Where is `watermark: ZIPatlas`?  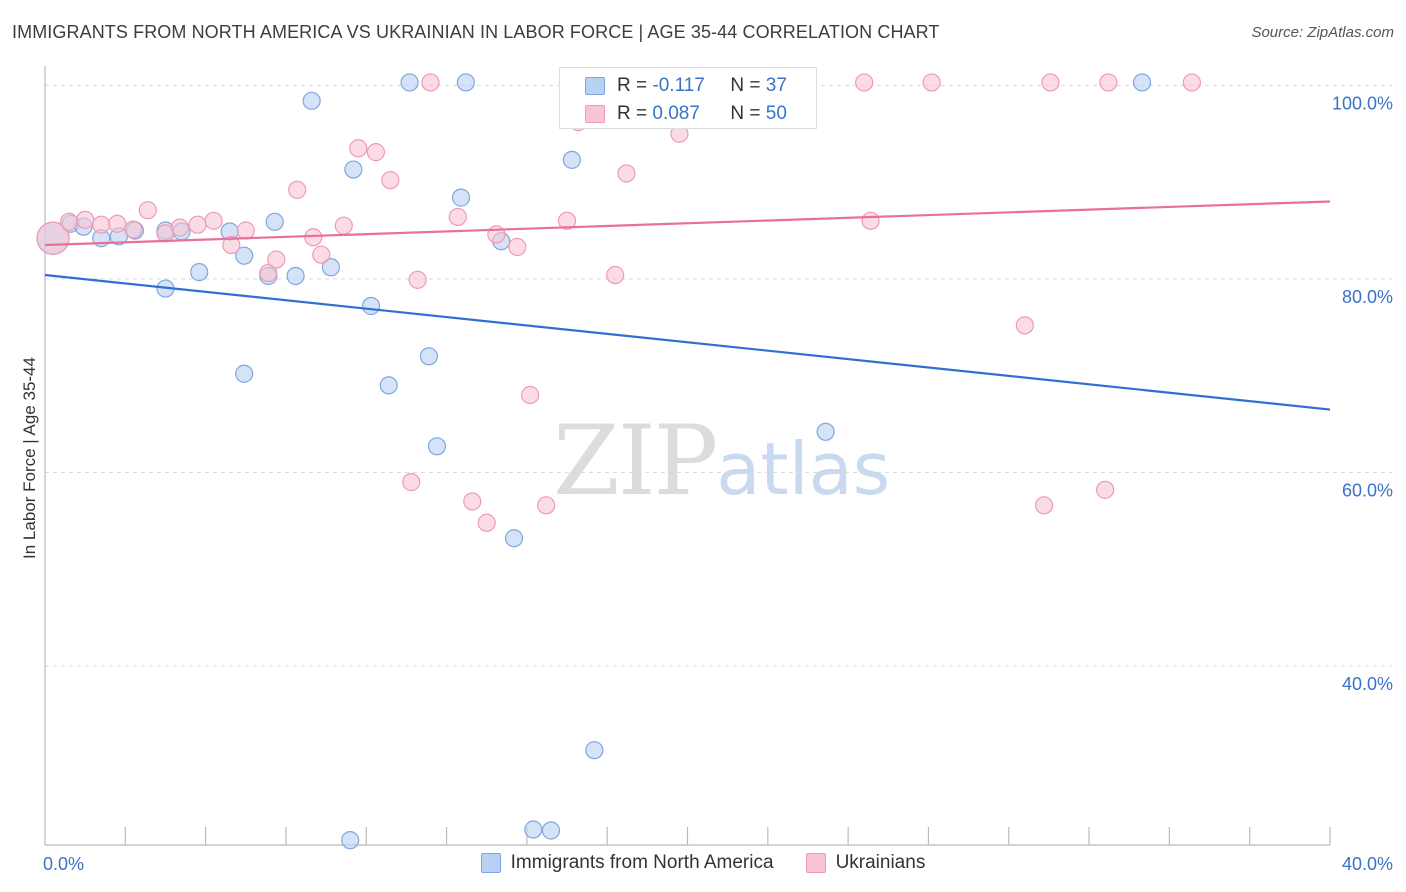 watermark: ZIPatlas is located at coordinates (721, 461).